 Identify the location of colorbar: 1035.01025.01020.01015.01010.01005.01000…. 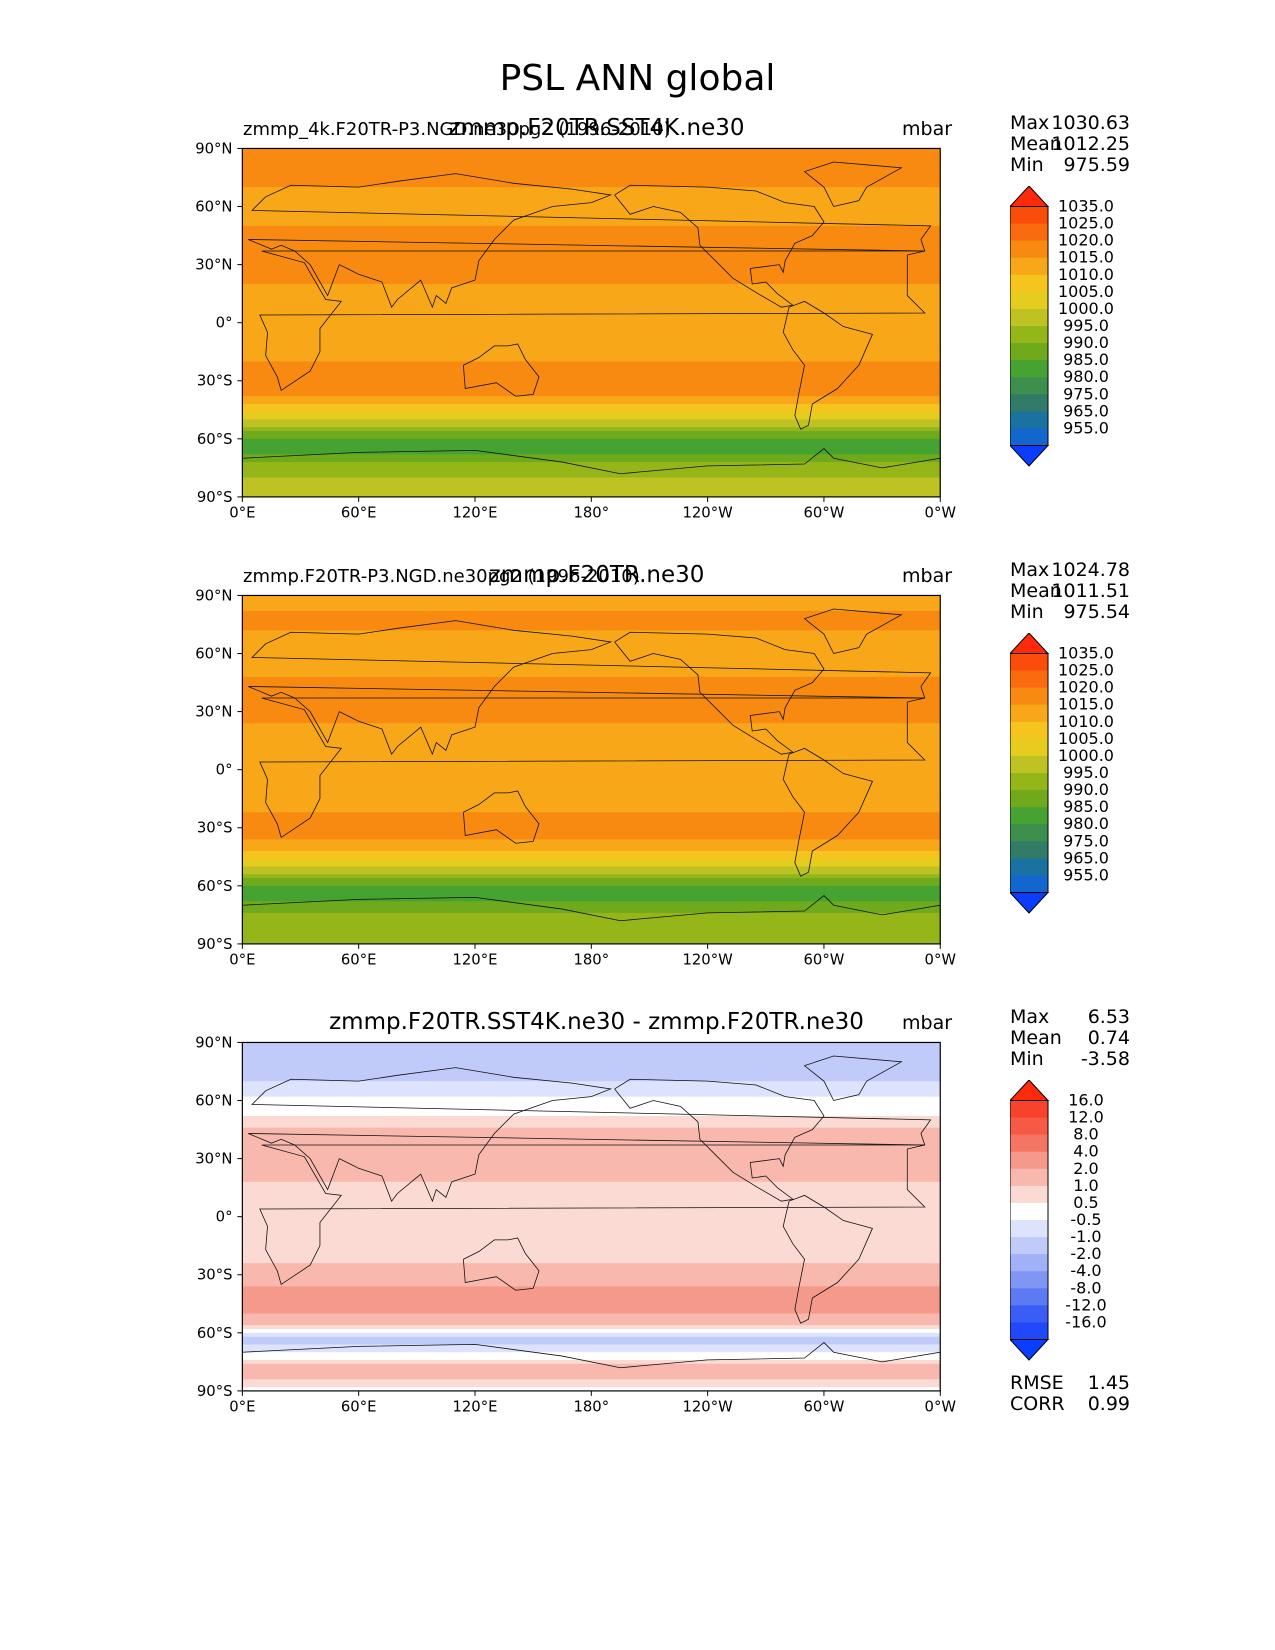
(1062, 326).